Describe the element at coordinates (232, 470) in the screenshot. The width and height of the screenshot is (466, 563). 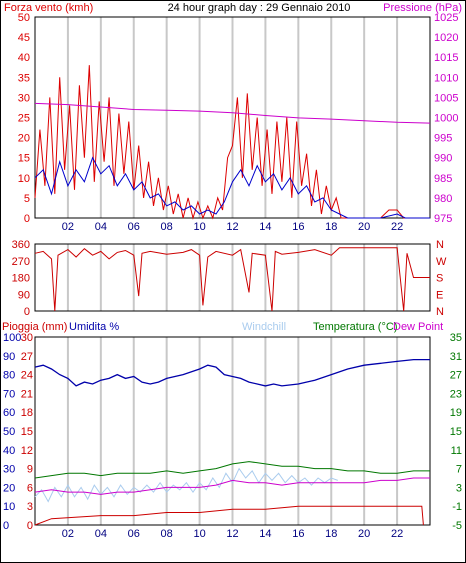
I see `series-line-temperature` at that location.